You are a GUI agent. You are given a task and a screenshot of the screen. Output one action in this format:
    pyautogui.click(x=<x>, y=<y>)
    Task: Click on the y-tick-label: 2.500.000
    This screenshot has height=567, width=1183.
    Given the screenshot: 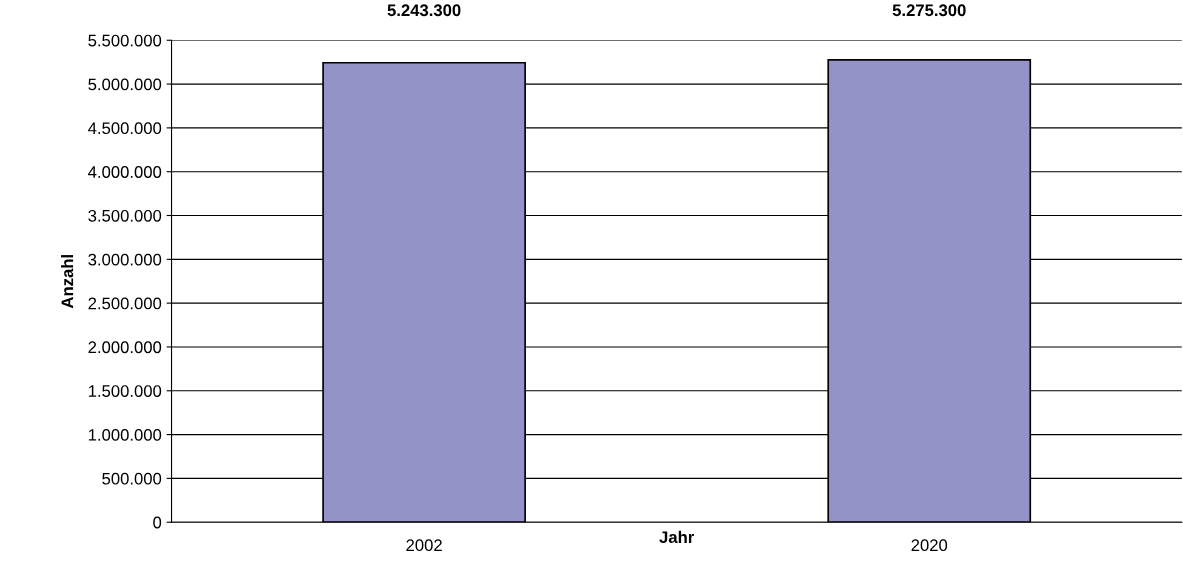 What is the action you would take?
    pyautogui.click(x=125, y=303)
    